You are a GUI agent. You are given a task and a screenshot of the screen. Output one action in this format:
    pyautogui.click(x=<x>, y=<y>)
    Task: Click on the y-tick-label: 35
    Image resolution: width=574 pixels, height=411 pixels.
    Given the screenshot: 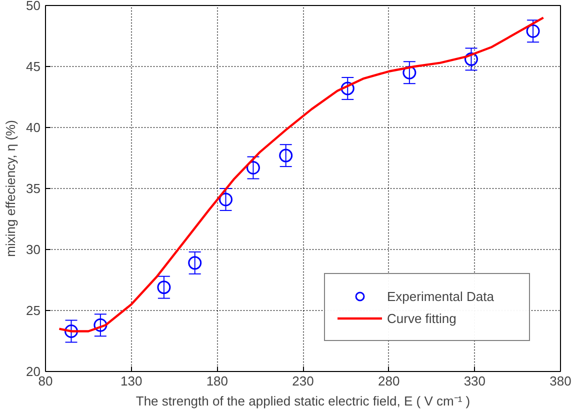 What is the action you would take?
    pyautogui.click(x=33, y=188)
    